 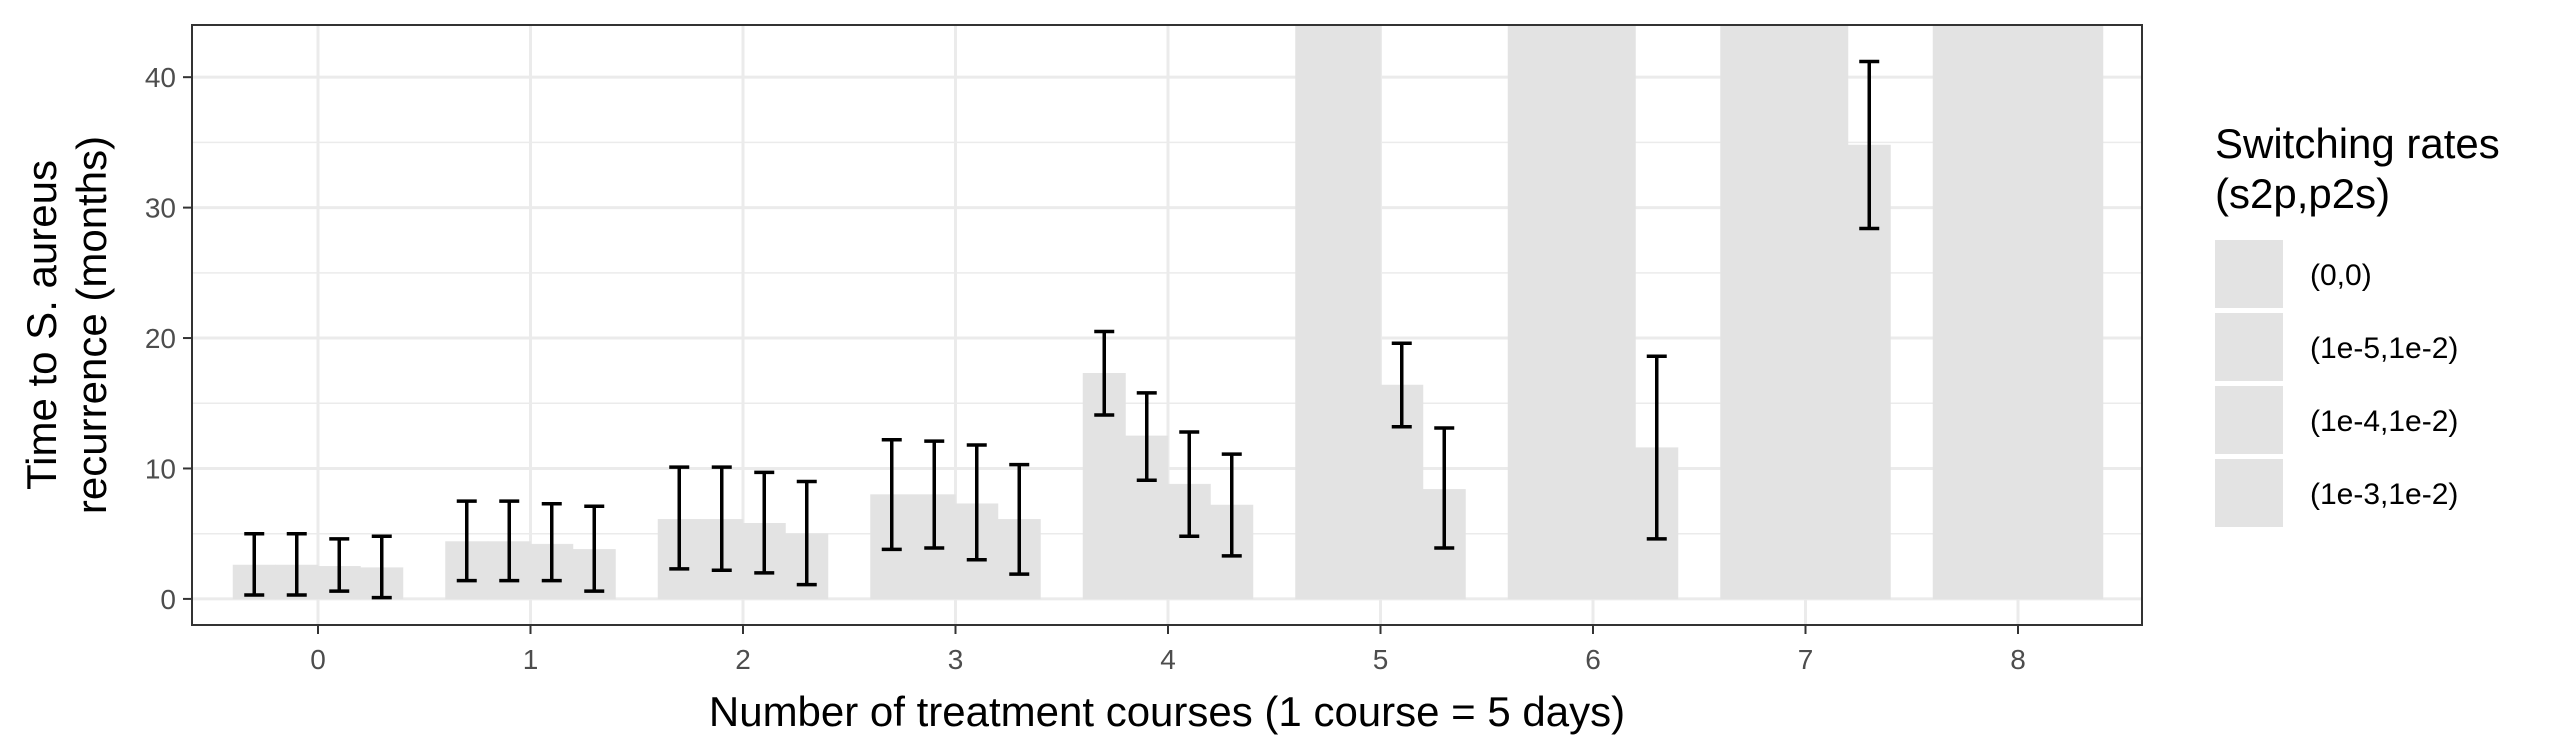 I want to click on y-tick-label: 30, so click(x=160, y=208).